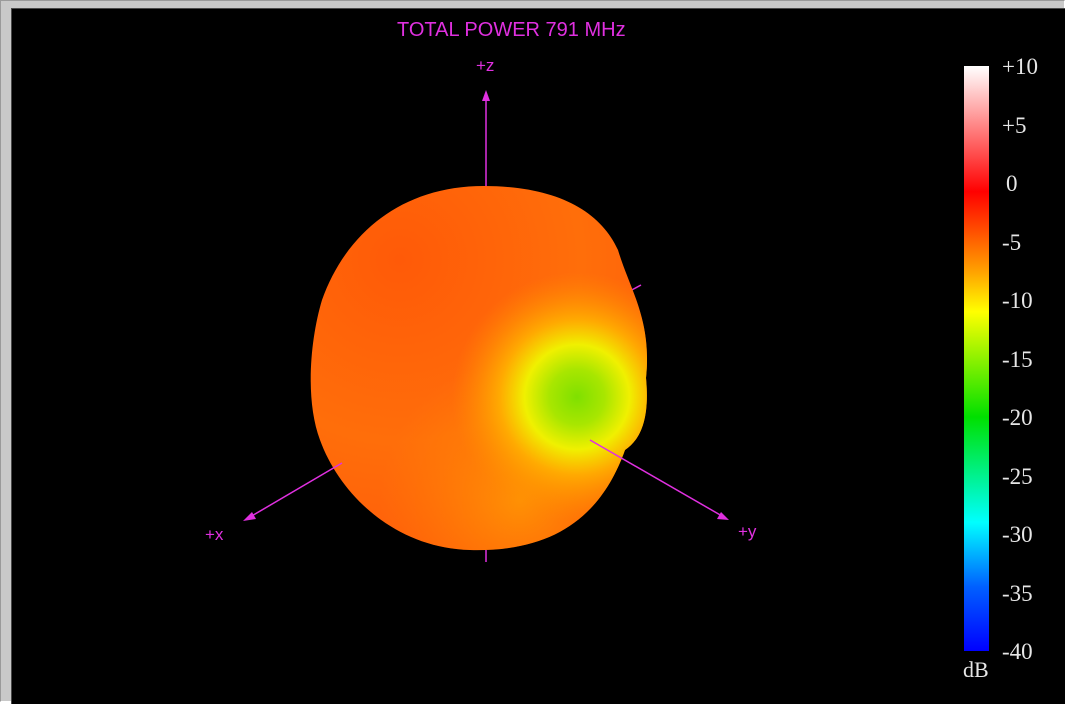 Image resolution: width=1065 pixels, height=704 pixels. What do you see at coordinates (976, 669) in the screenshot?
I see `colorbar-unit-label: dB` at bounding box center [976, 669].